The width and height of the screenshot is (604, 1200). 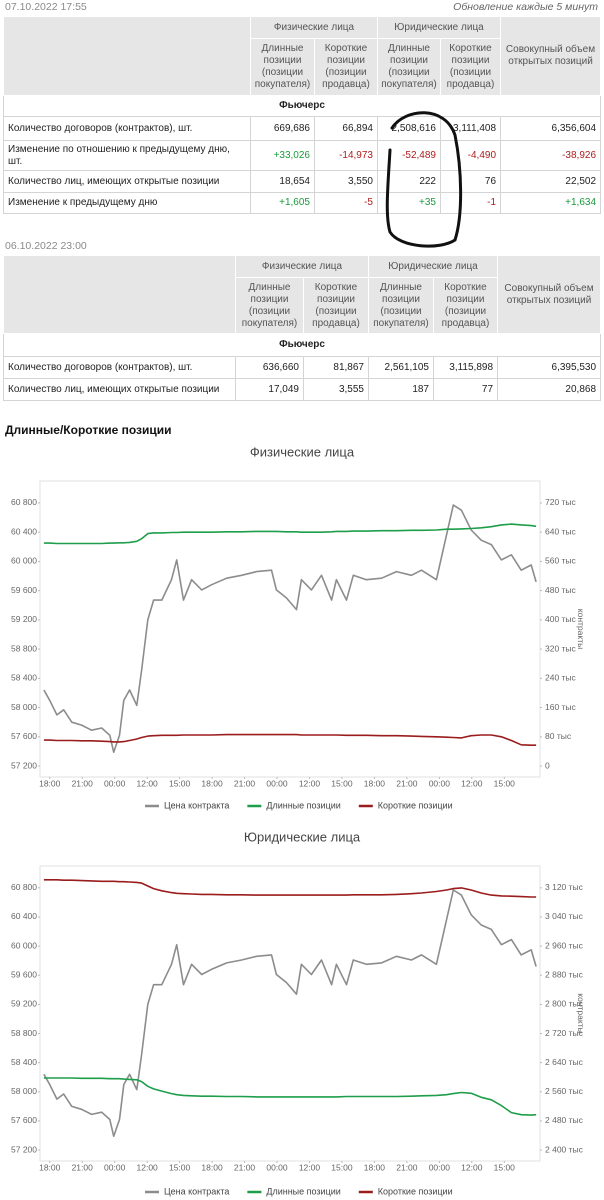 I want to click on row-label: Изменение к предыдущему дню, so click(x=127, y=203).